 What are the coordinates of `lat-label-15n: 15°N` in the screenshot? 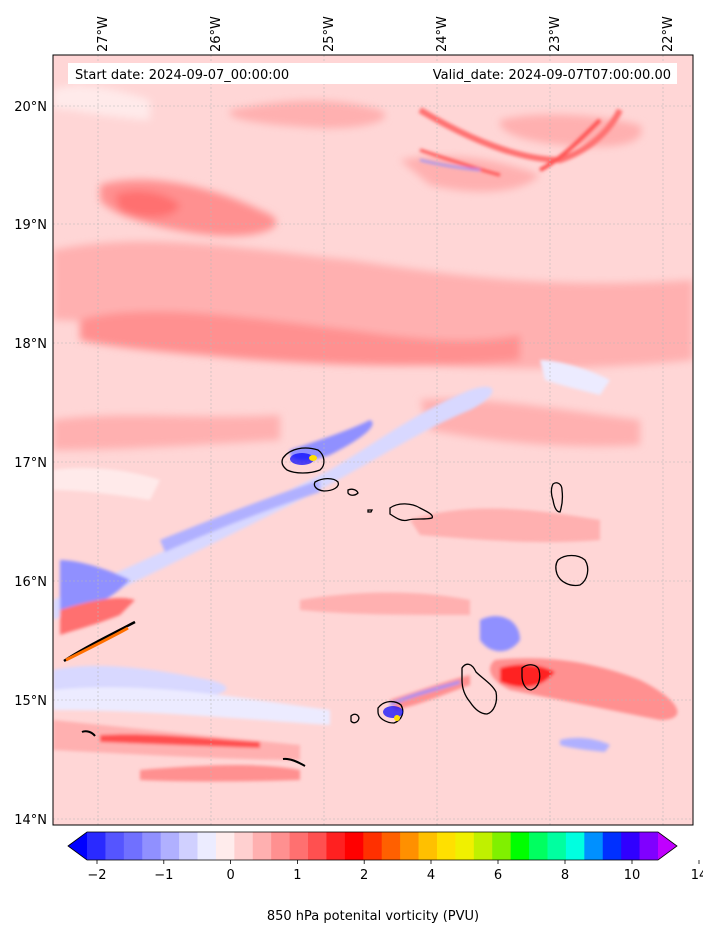 It's located at (30, 701).